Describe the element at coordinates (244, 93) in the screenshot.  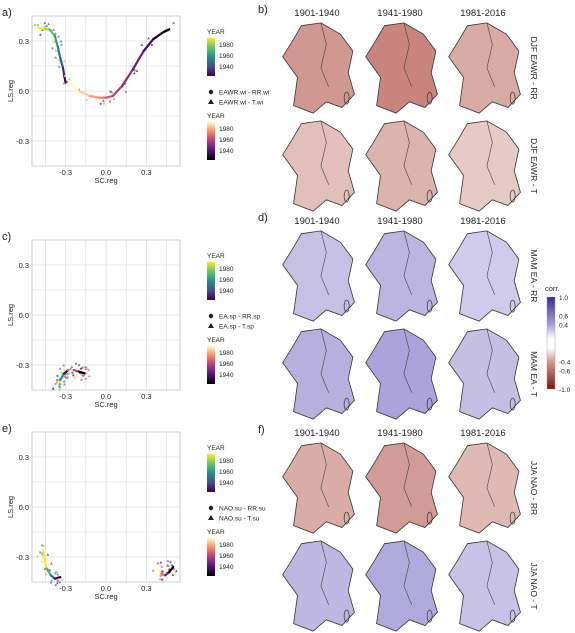
I see `legend-shape-label: EAWR.wi - RR.wi` at that location.